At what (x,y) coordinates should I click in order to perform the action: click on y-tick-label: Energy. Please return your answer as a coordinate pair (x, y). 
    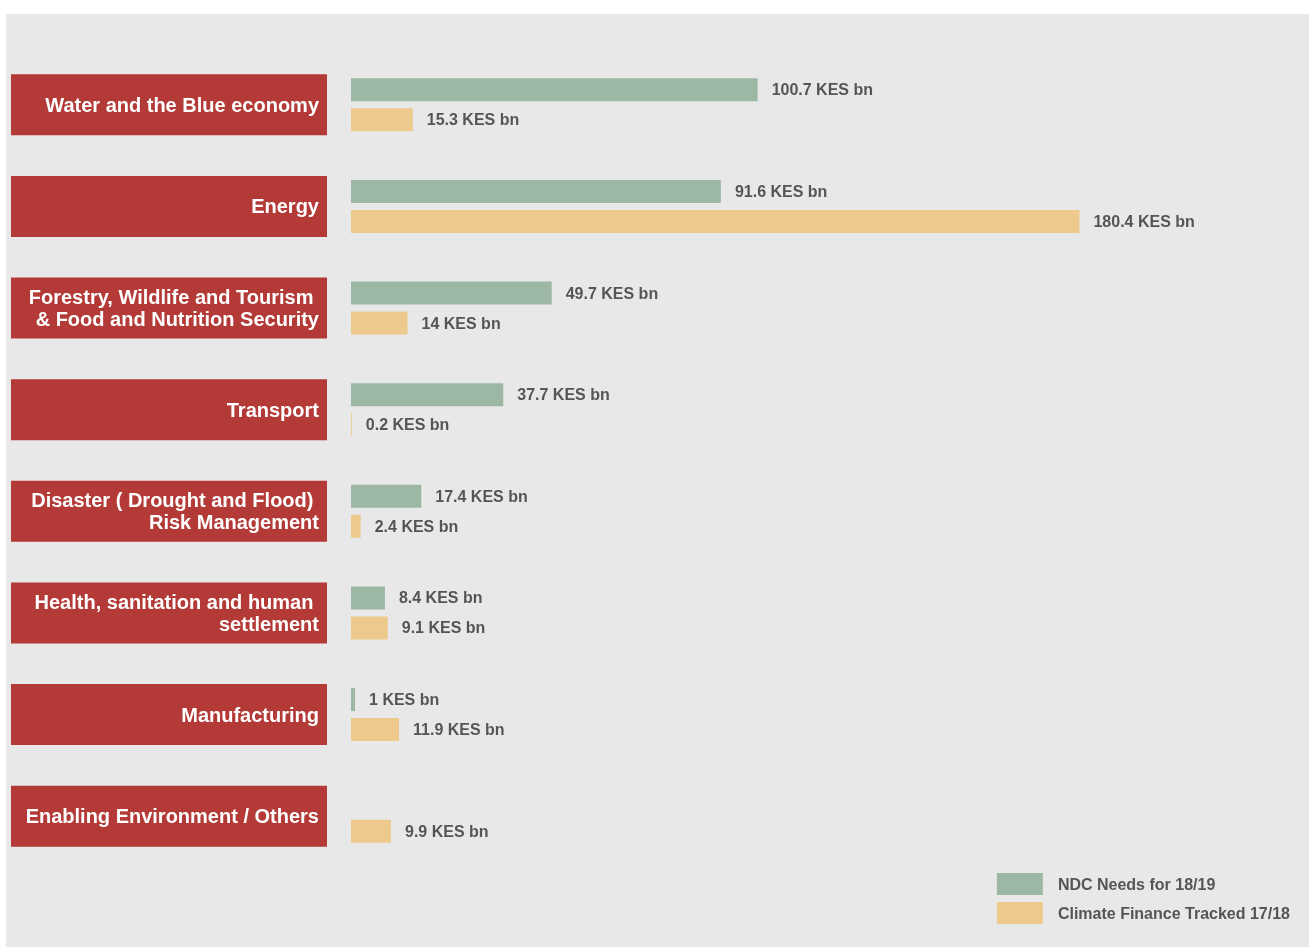
    Looking at the image, I should click on (285, 206).